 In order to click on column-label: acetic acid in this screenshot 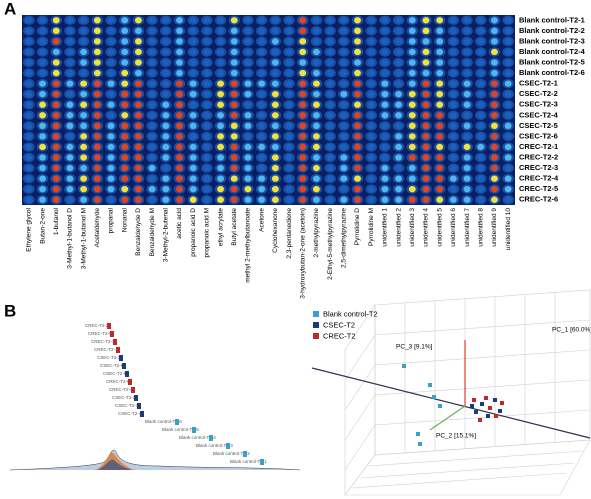, I will do `click(179, 223)`.